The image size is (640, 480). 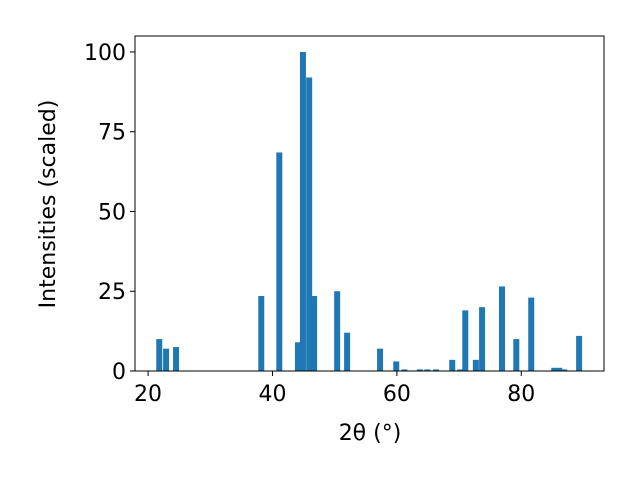 What do you see at coordinates (272, 394) in the screenshot?
I see `x-tick-label: 40` at bounding box center [272, 394].